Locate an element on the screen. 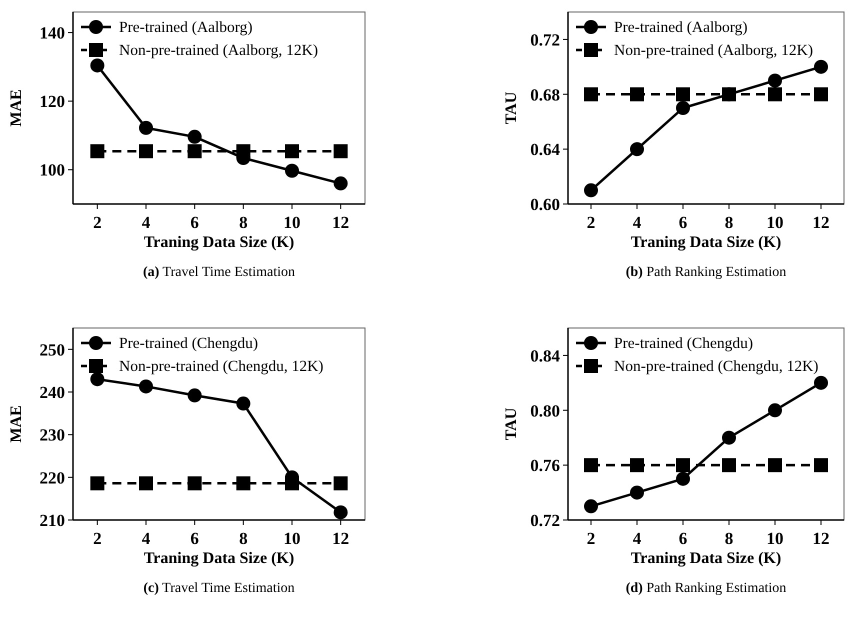  text: (d) Path Ranking Estimation is located at coordinates (706, 588).